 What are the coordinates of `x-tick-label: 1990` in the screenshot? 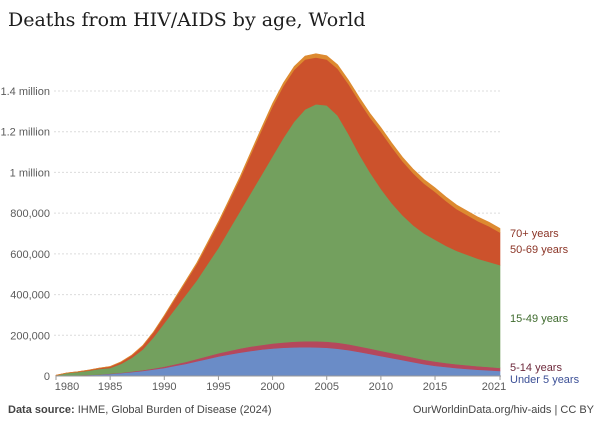 It's located at (164, 387).